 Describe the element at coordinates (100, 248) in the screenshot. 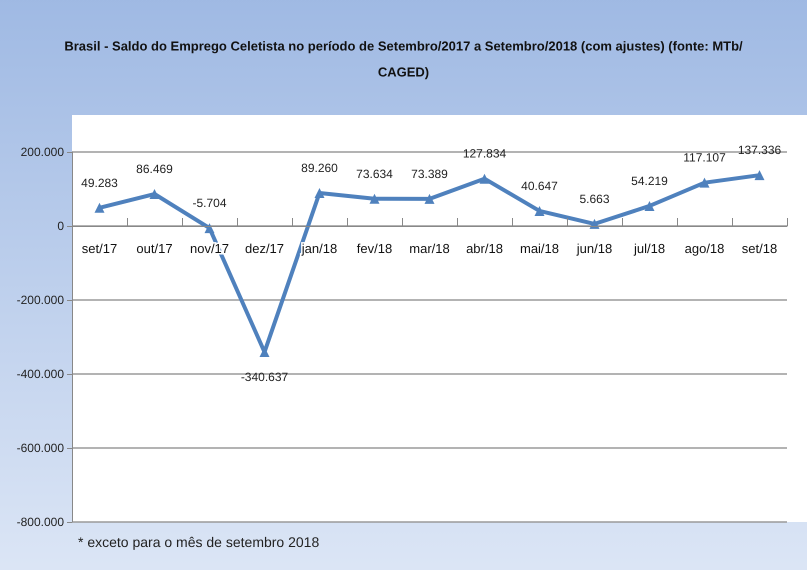

I see `x-tick-label: set/17` at that location.